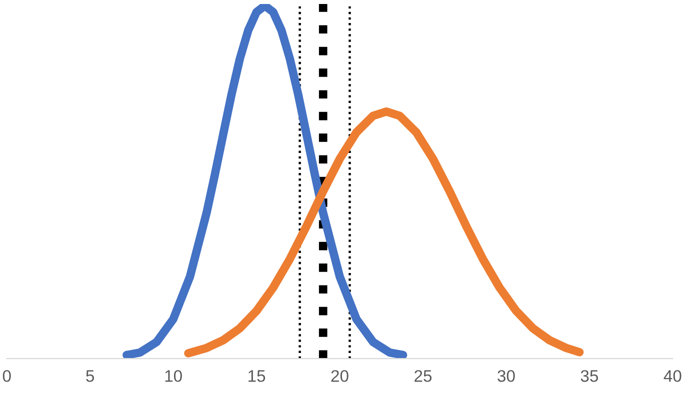 This screenshot has height=394, width=685. Describe the element at coordinates (423, 376) in the screenshot. I see `x-tick-label: 25` at that location.